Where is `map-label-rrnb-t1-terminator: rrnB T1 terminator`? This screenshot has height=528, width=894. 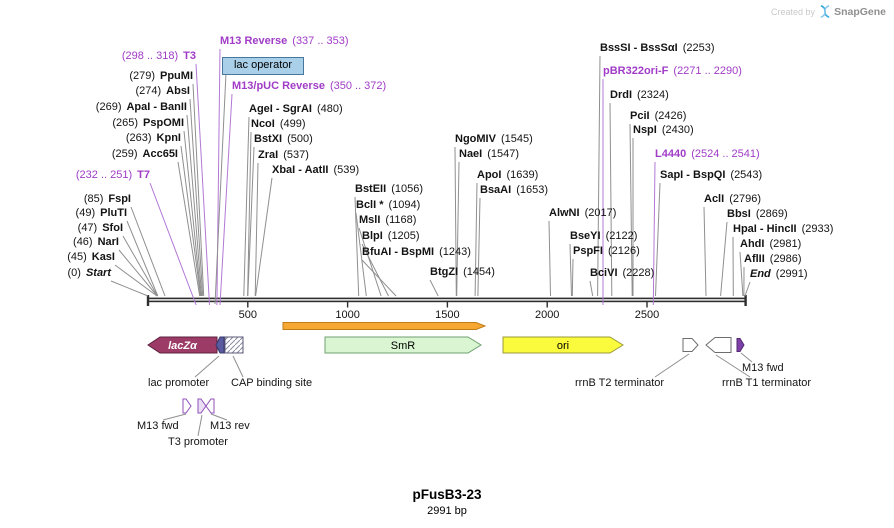
map-label-rrnb-t1-terminator: rrnB T1 terminator is located at coordinates (766, 383).